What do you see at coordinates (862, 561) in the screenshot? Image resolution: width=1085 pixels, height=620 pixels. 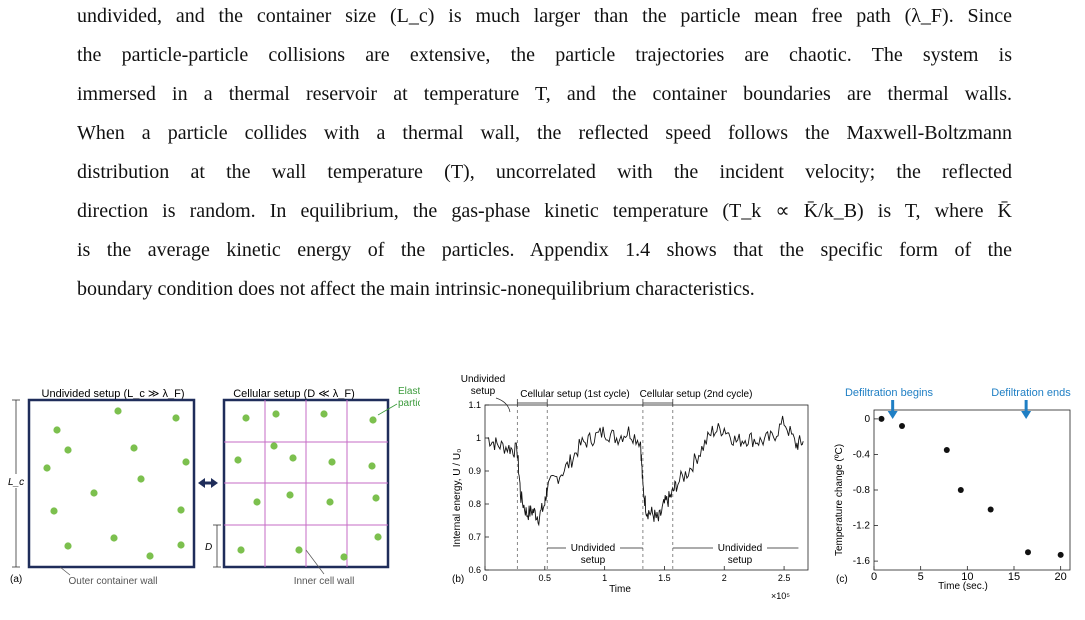 I see `y-tick-label: -1.6` at bounding box center [862, 561].